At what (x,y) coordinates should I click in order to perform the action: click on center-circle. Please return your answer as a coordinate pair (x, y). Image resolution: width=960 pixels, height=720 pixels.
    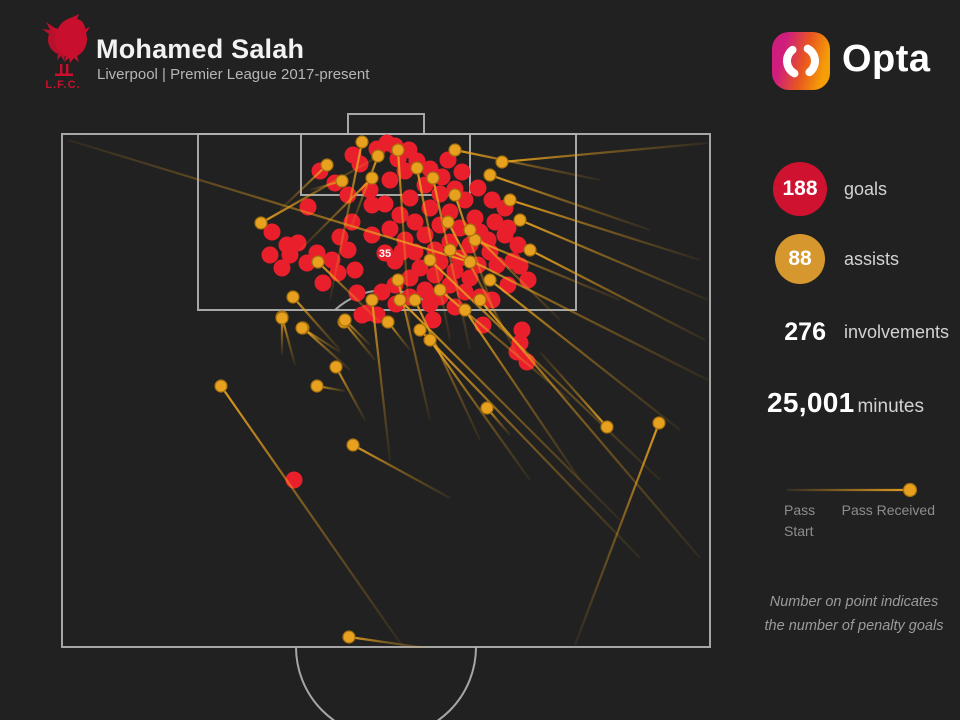
    Looking at the image, I should click on (386, 683).